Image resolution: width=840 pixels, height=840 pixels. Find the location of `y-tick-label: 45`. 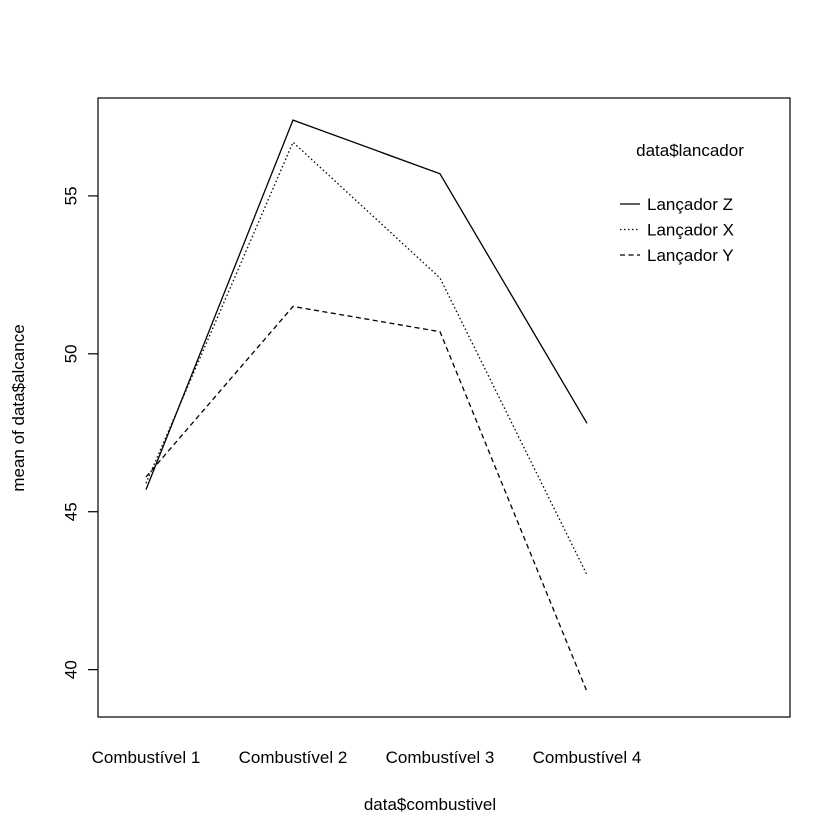

y-tick-label: 45 is located at coordinates (70, 511).